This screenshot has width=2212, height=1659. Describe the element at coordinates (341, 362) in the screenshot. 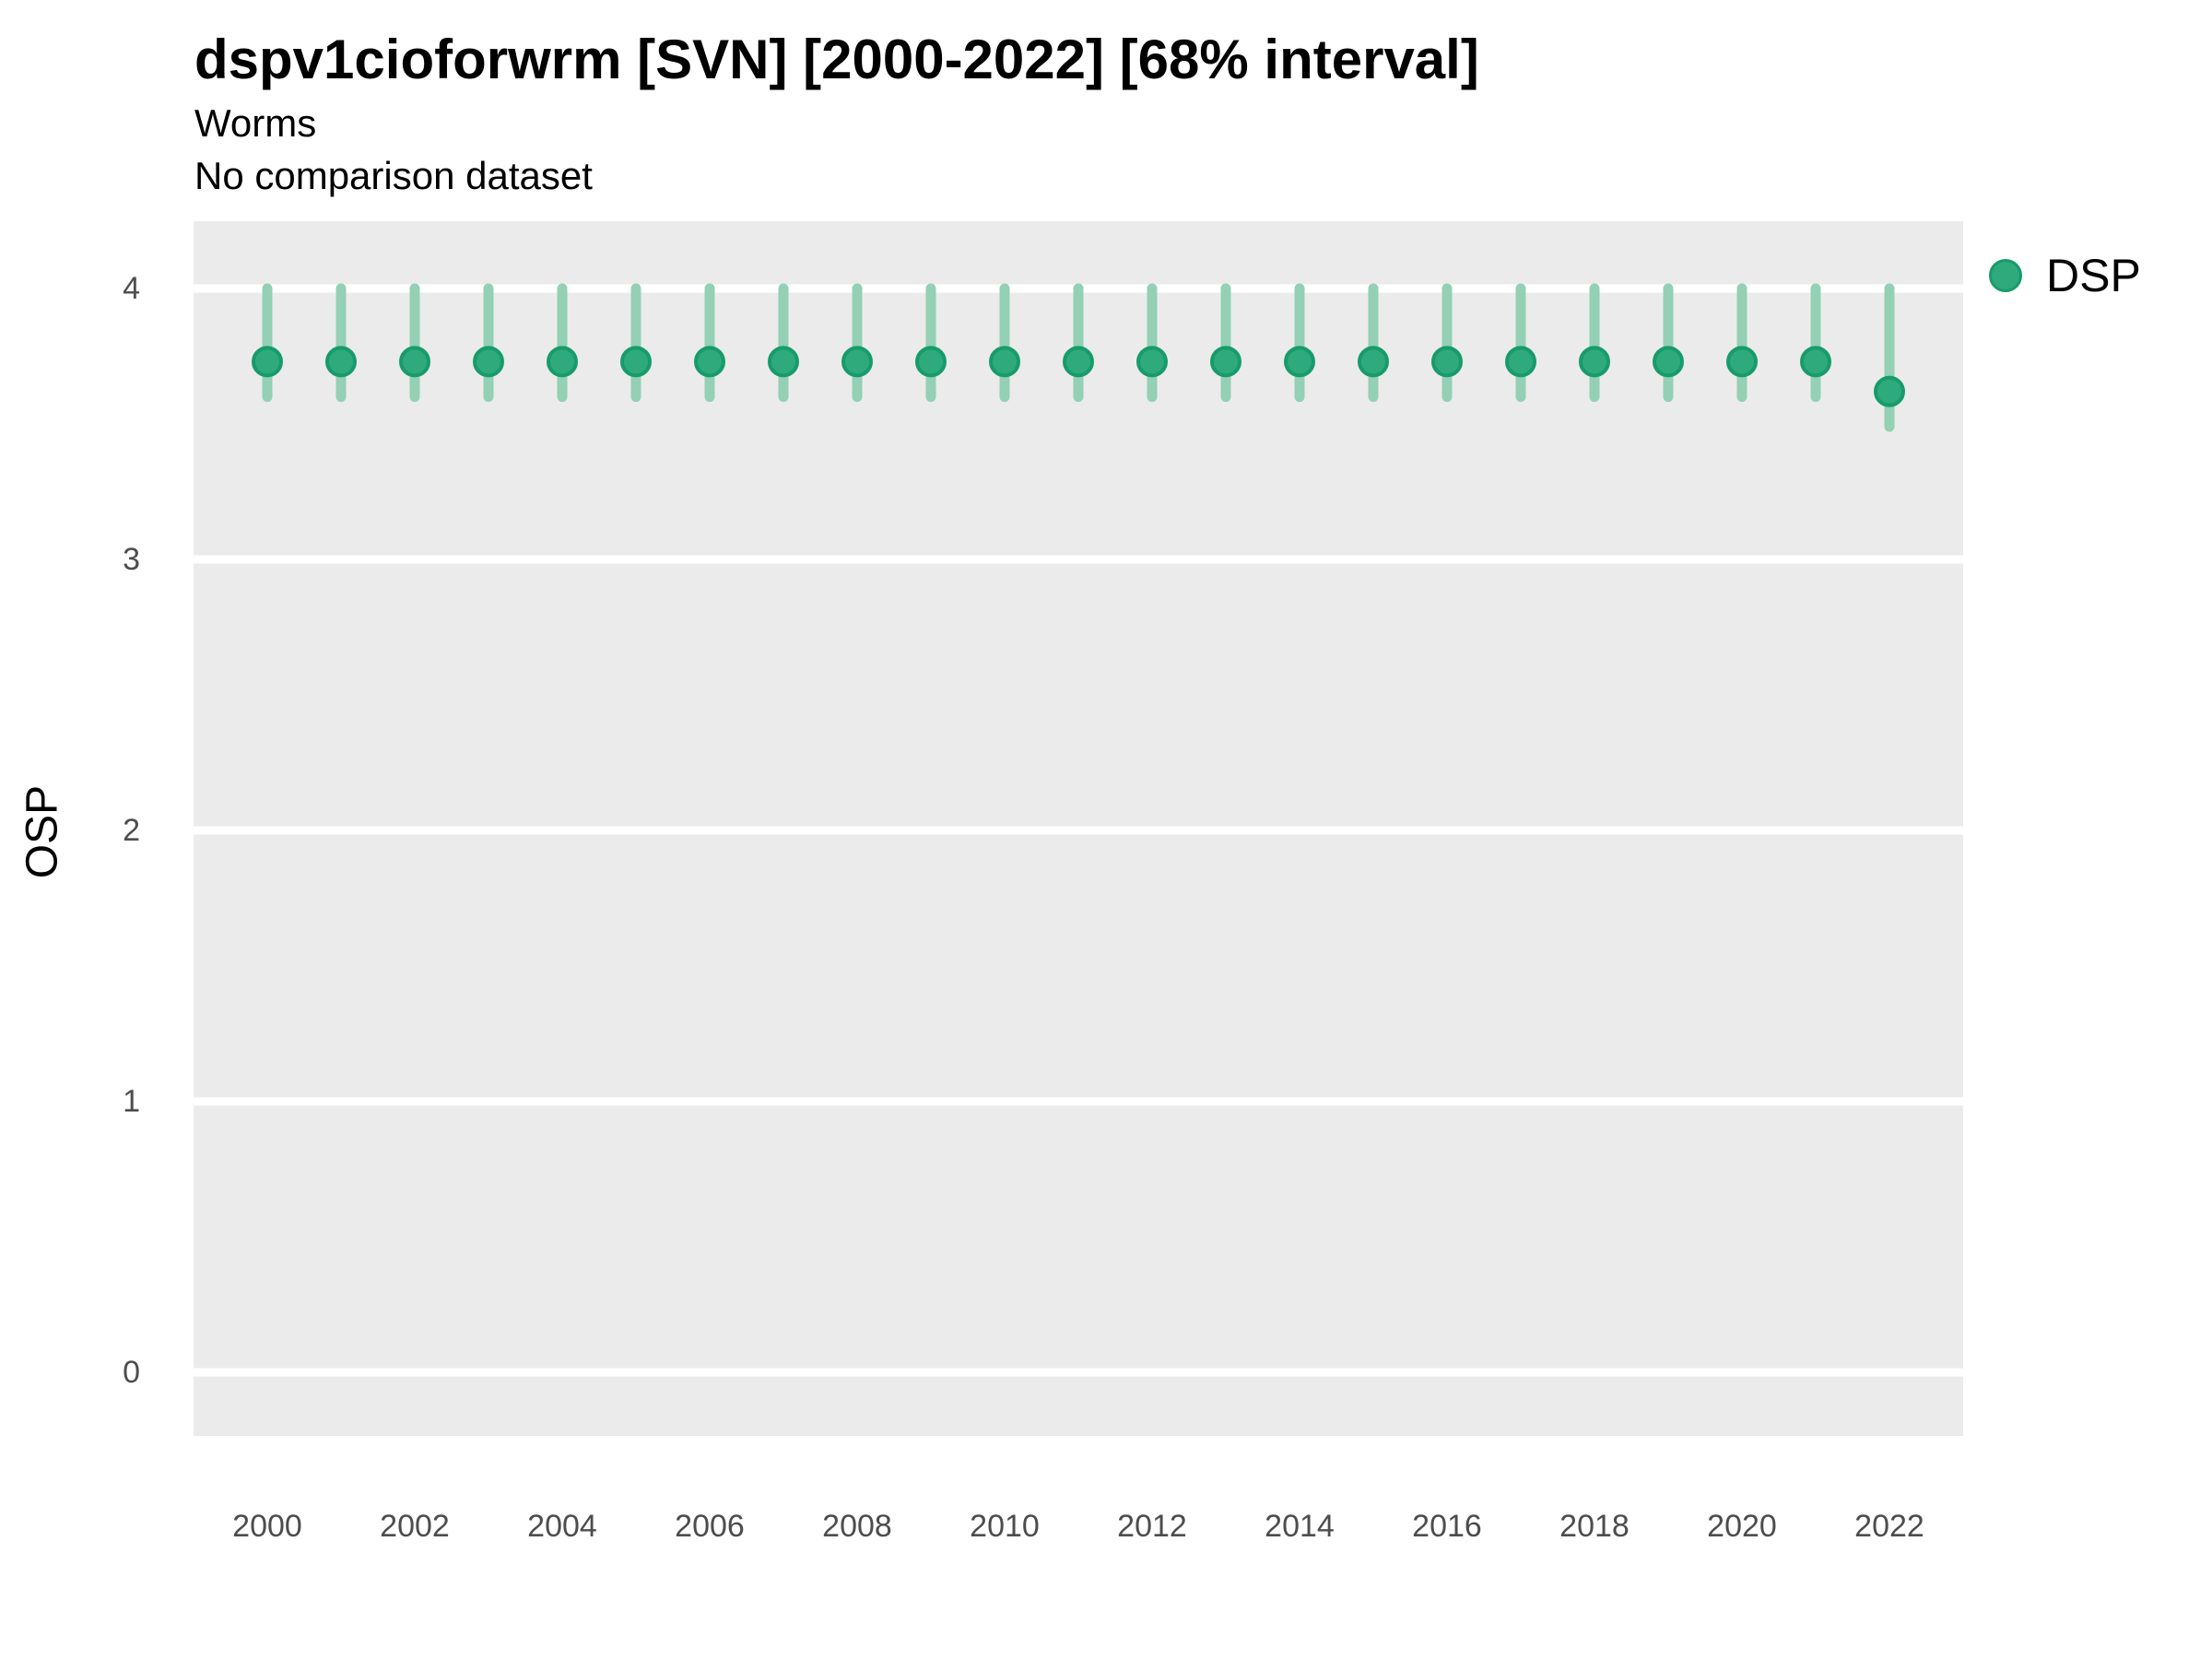

I see `data-point-2001` at that location.